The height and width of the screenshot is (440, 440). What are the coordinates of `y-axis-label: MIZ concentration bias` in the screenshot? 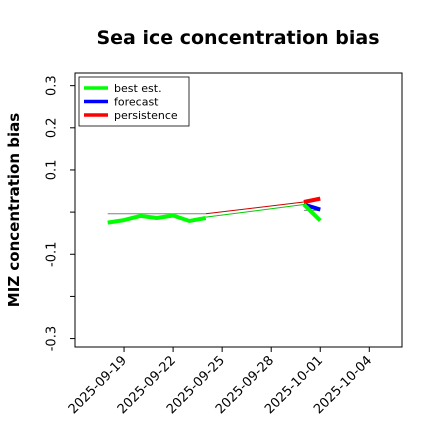 It's located at (14, 210).